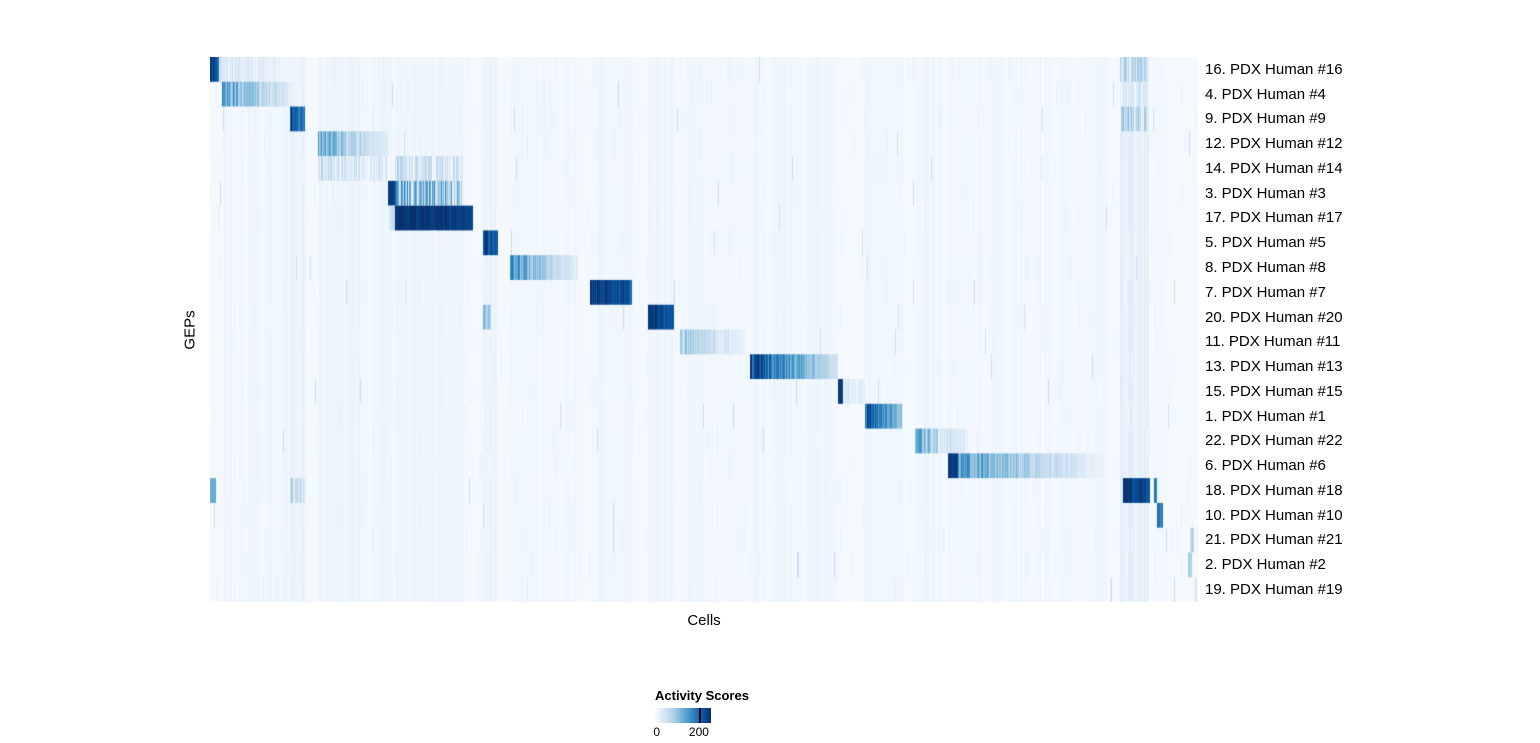 The image size is (1540, 743). Describe the element at coordinates (699, 715) in the screenshot. I see `legend-tick-mark` at that location.